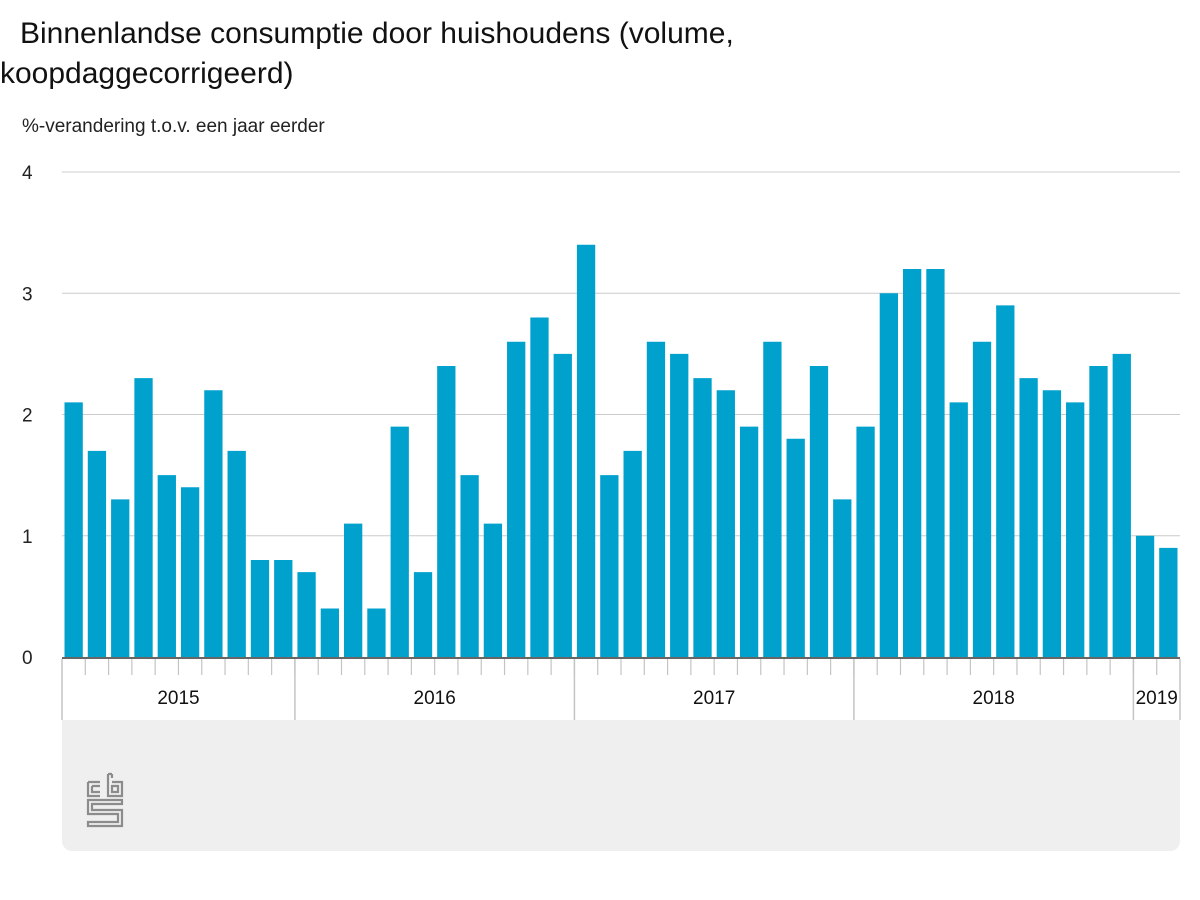  What do you see at coordinates (27, 173) in the screenshot?
I see `y-tick-label: 4` at bounding box center [27, 173].